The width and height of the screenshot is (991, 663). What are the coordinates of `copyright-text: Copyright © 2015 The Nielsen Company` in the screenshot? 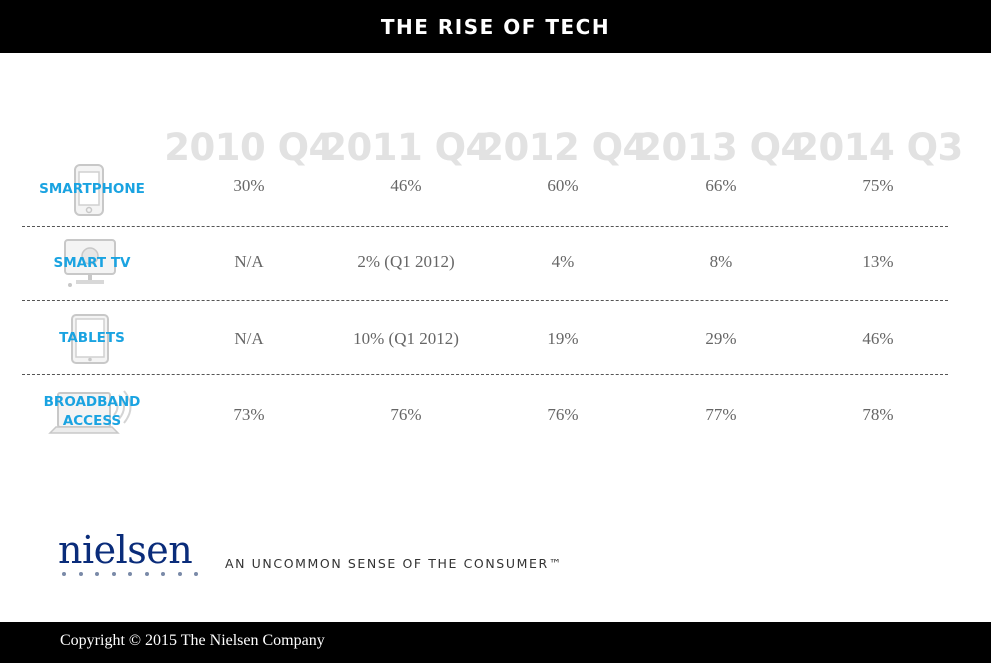 It's located at (192, 640).